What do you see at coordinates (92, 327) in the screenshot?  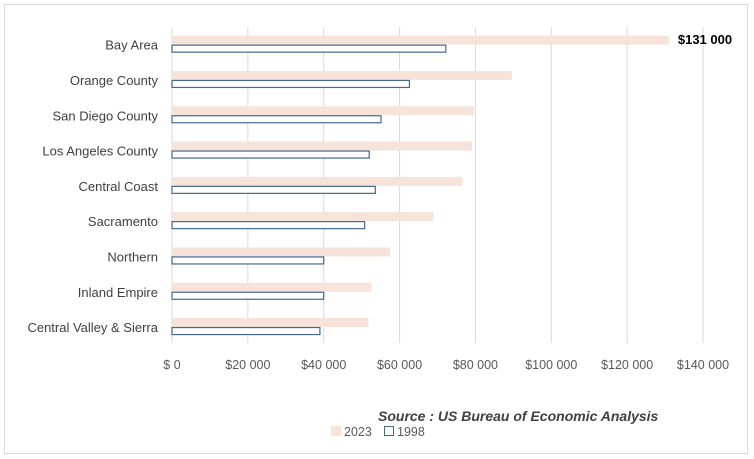 I see `category-label: Central Valley & Sierra` at bounding box center [92, 327].